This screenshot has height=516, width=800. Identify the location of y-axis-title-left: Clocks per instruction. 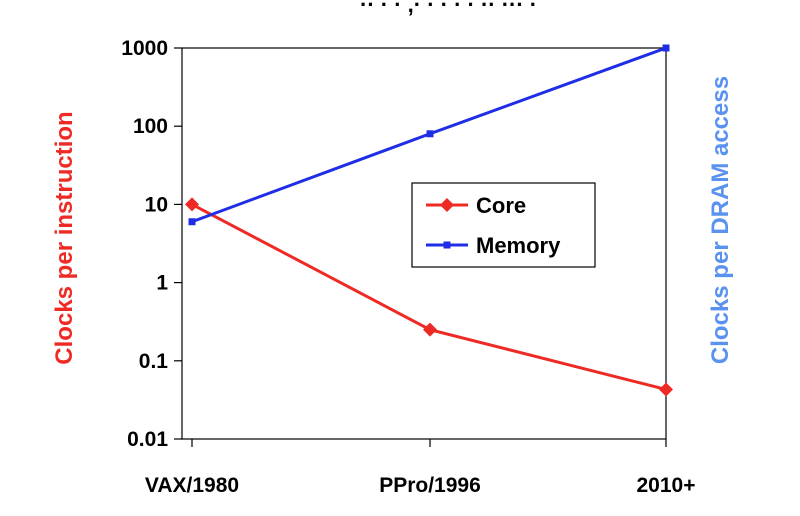
(64, 237).